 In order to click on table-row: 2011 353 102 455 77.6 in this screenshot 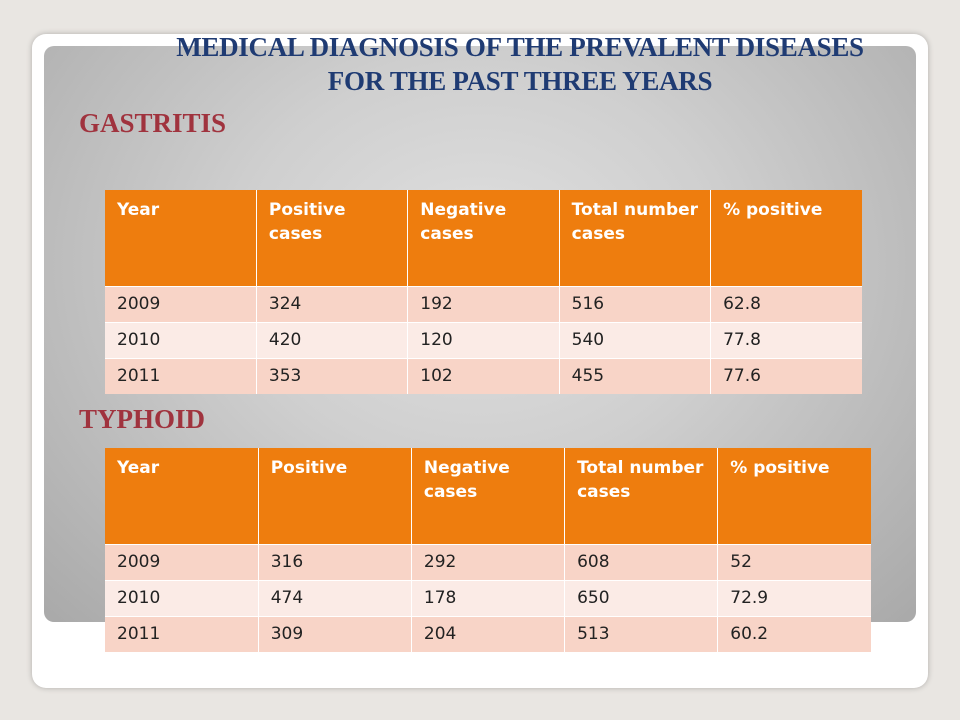, I will do `click(483, 375)`.